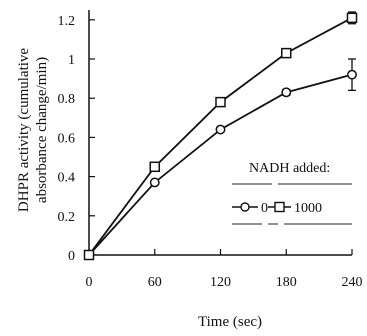 The height and width of the screenshot is (336, 367). What do you see at coordinates (230, 322) in the screenshot?
I see `x-axis-title: Time (sec)` at bounding box center [230, 322].